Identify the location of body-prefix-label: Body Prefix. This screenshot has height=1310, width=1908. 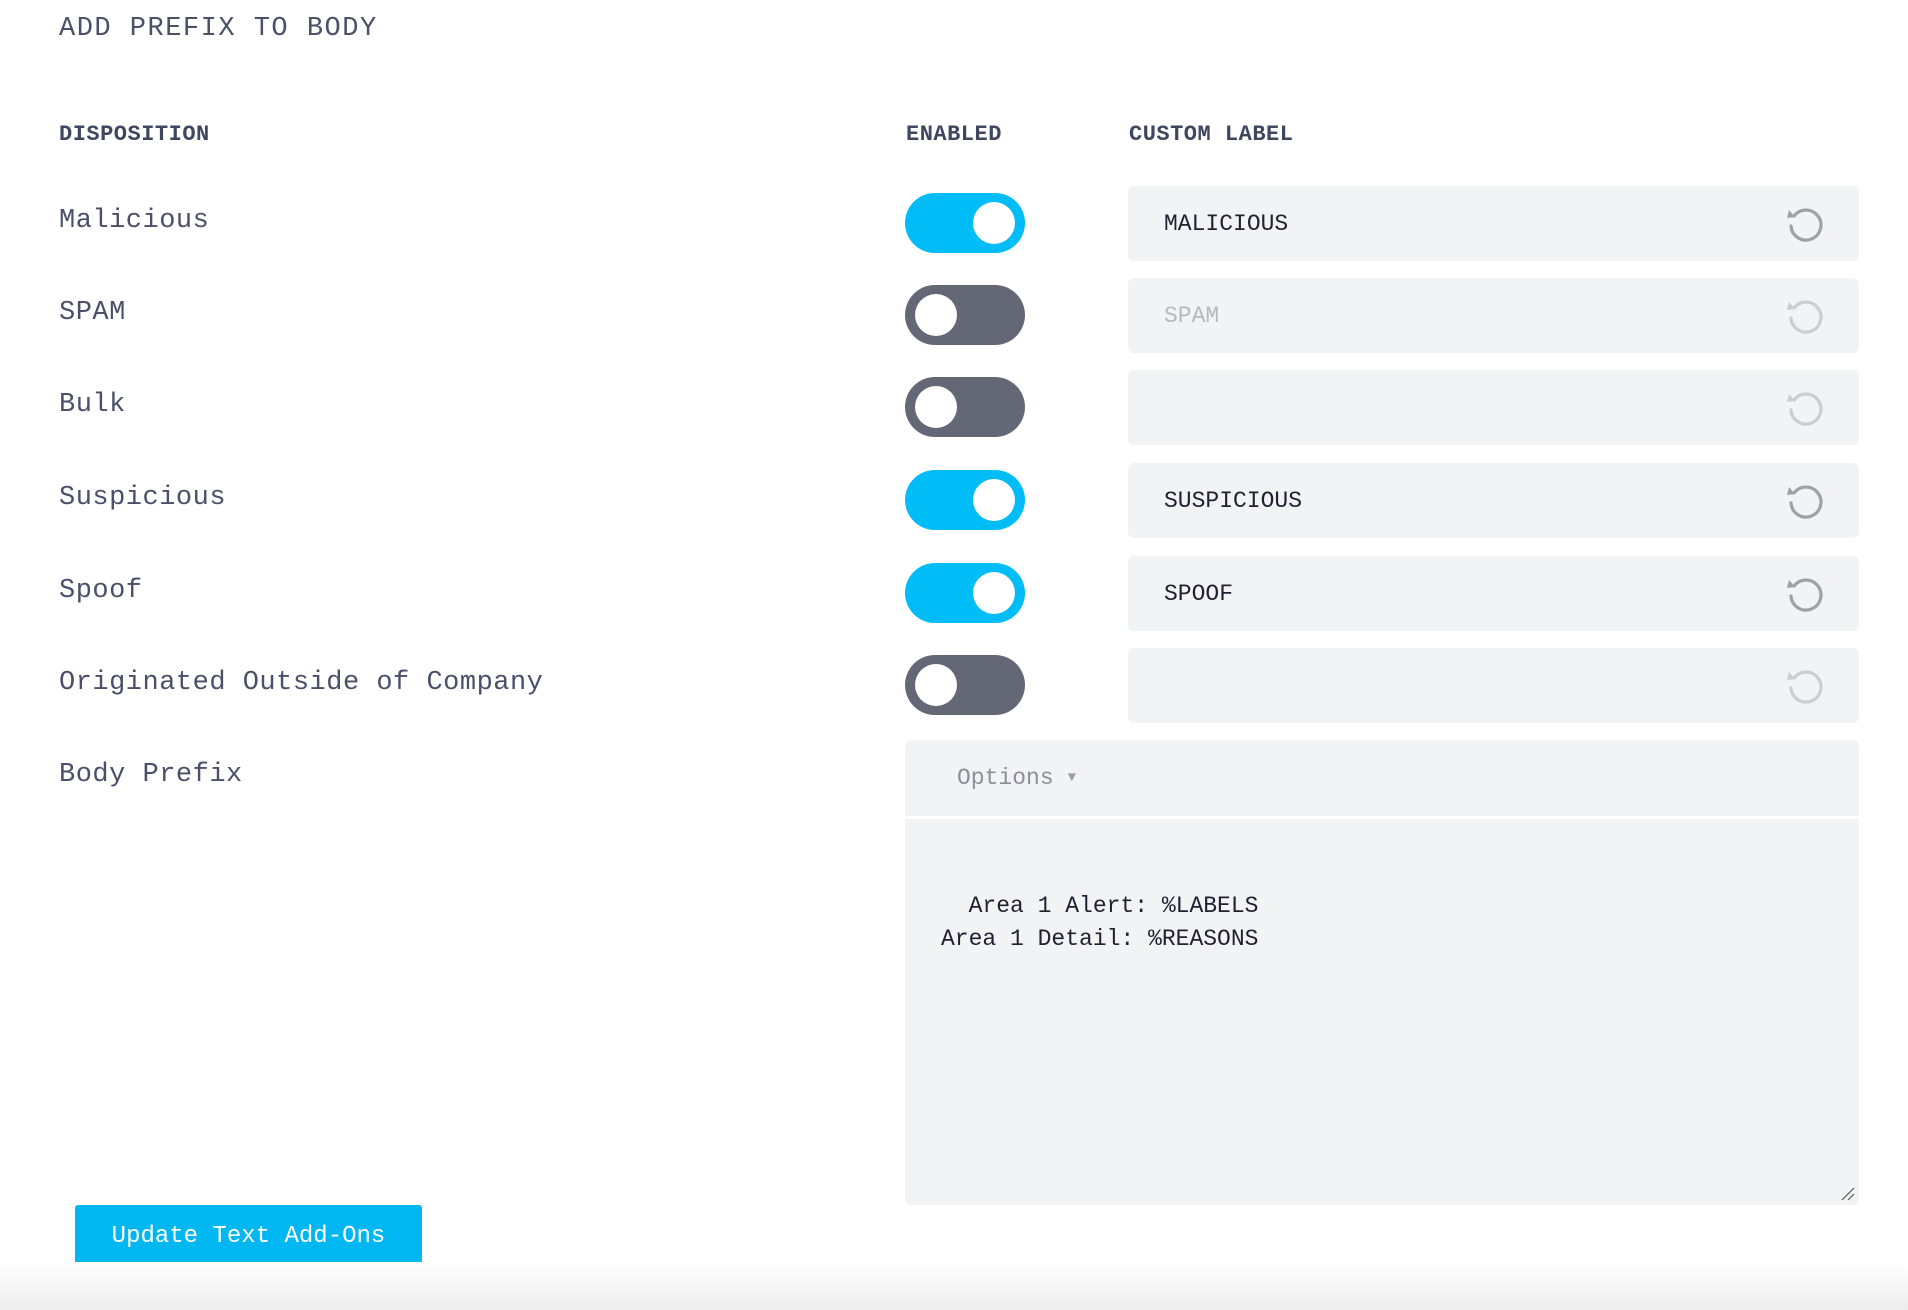
(151, 775).